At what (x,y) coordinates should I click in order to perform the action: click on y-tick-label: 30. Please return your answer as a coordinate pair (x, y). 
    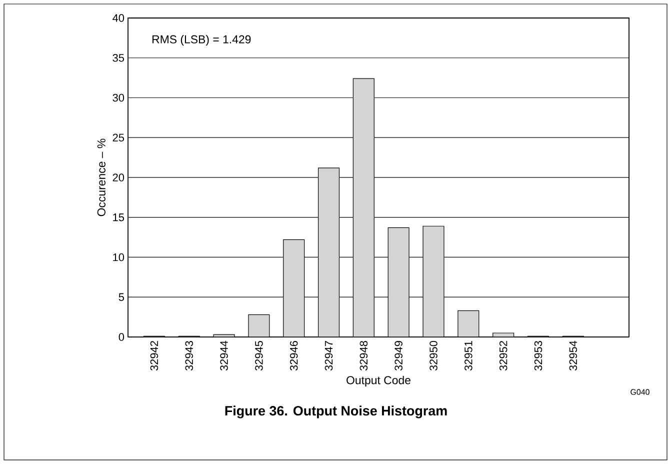
    Looking at the image, I should click on (118, 98).